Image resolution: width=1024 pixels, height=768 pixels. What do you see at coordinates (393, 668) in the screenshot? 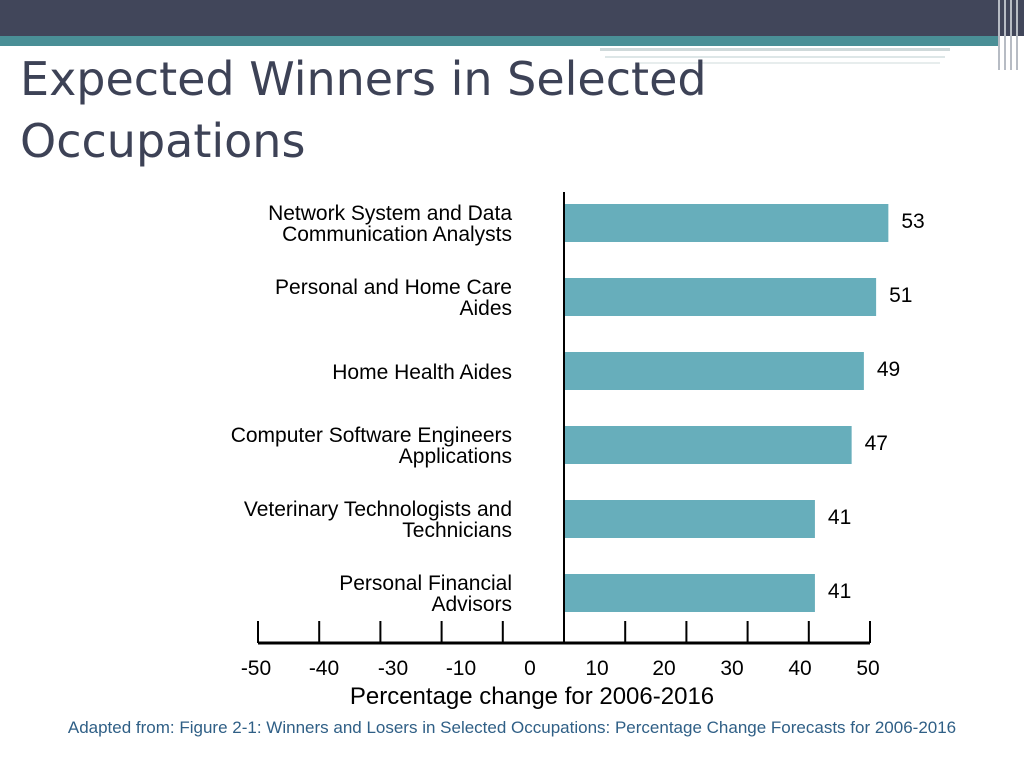
I see `tick-label: -30` at bounding box center [393, 668].